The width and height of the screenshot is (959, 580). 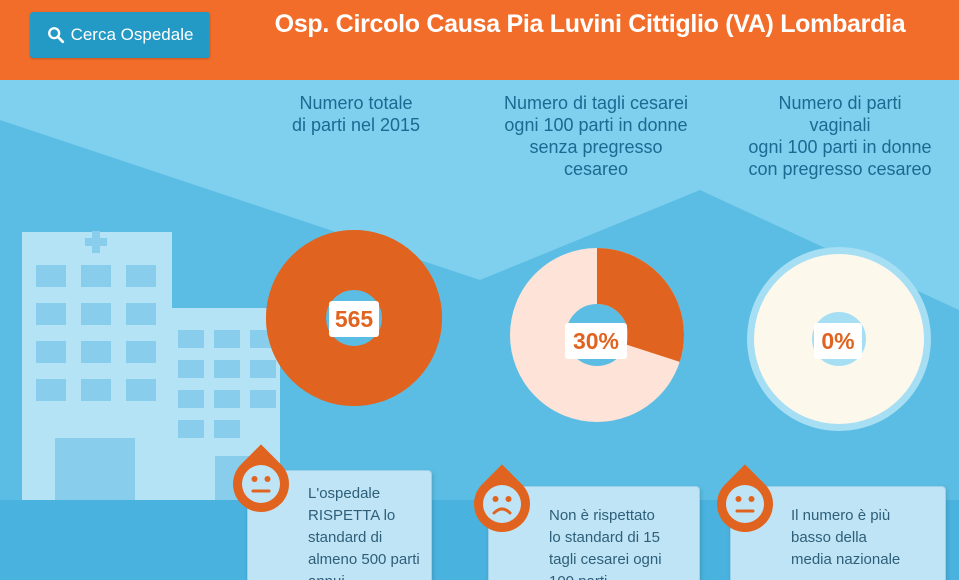 I want to click on sad-face-icon, so click(x=502, y=504).